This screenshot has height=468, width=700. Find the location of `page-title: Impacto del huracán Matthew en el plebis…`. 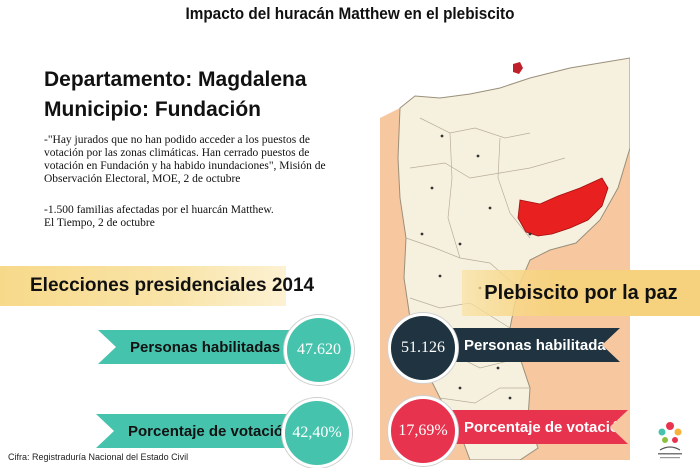

page-title: Impacto del huracán Matthew en el plebis… is located at coordinates (350, 13).